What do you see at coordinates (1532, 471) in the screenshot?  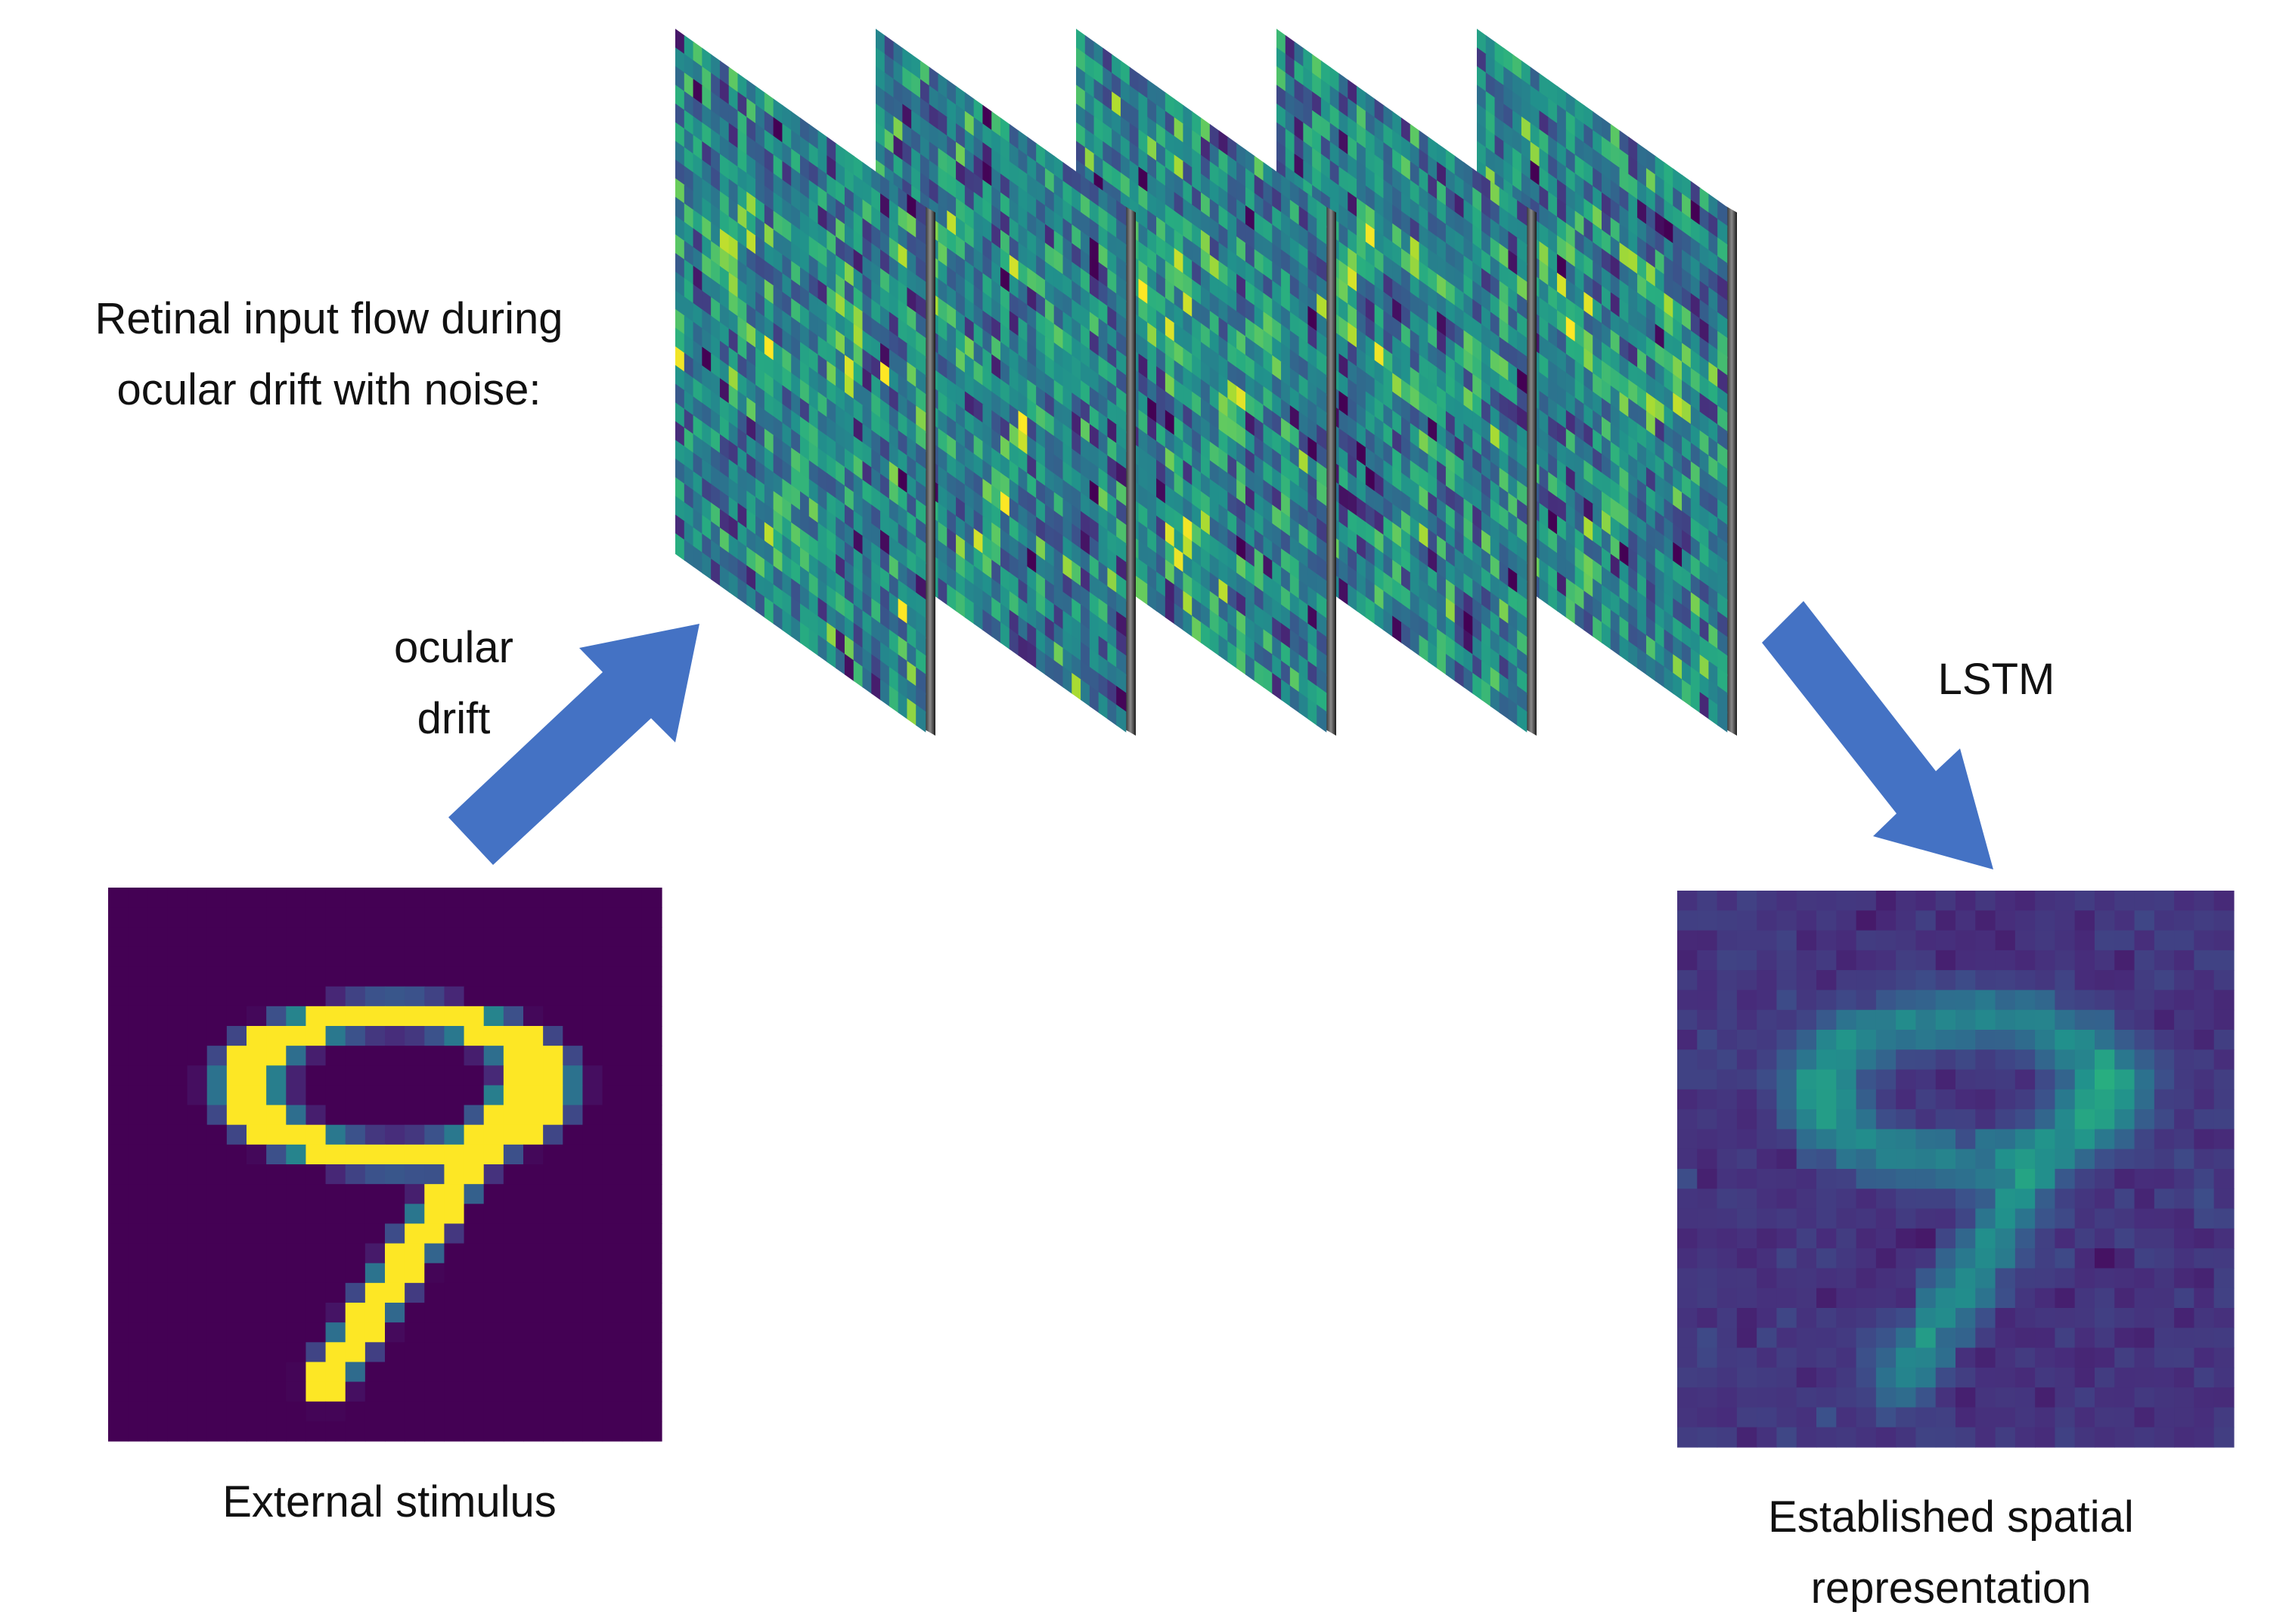 I see `frame-edge` at bounding box center [1532, 471].